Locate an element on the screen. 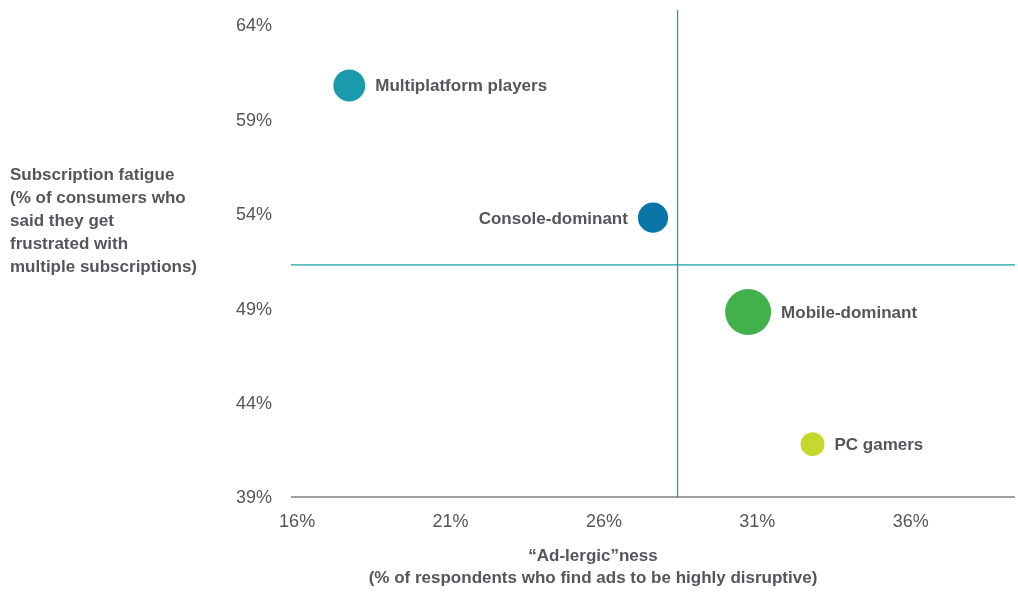 This screenshot has height=599, width=1018. y-tick-label: 64% is located at coordinates (253, 25).